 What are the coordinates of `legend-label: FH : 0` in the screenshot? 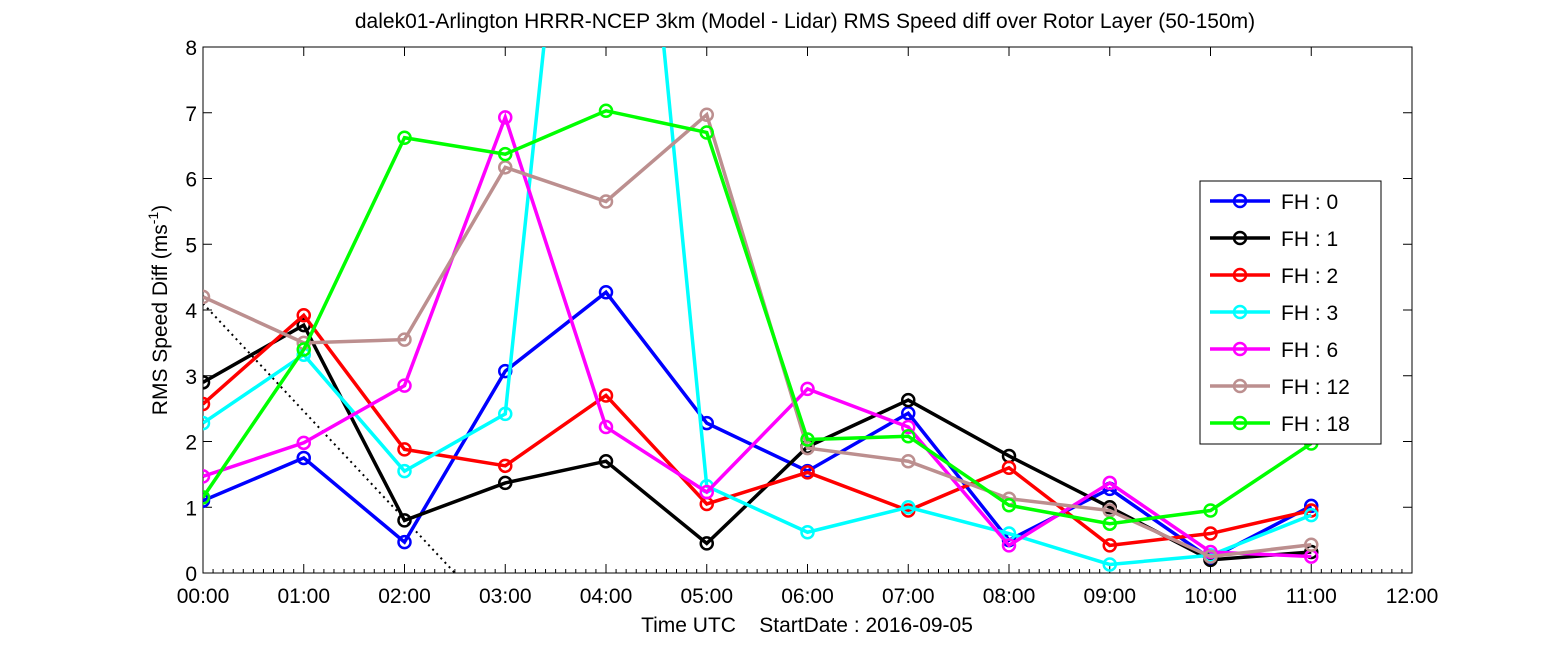 It's located at (1309, 202).